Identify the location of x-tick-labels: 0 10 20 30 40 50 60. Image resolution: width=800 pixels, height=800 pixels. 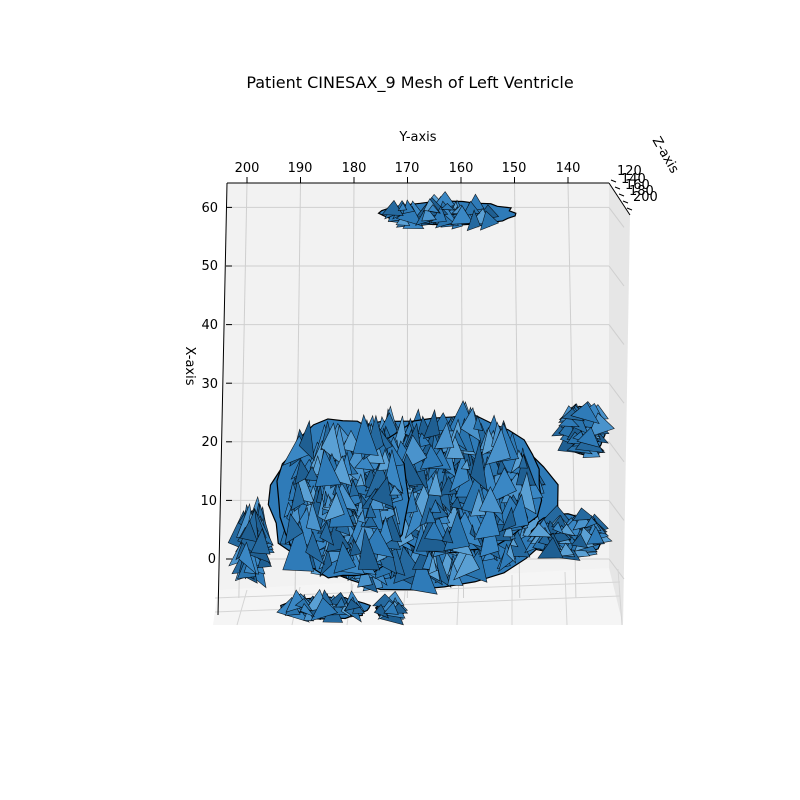
(209, 384).